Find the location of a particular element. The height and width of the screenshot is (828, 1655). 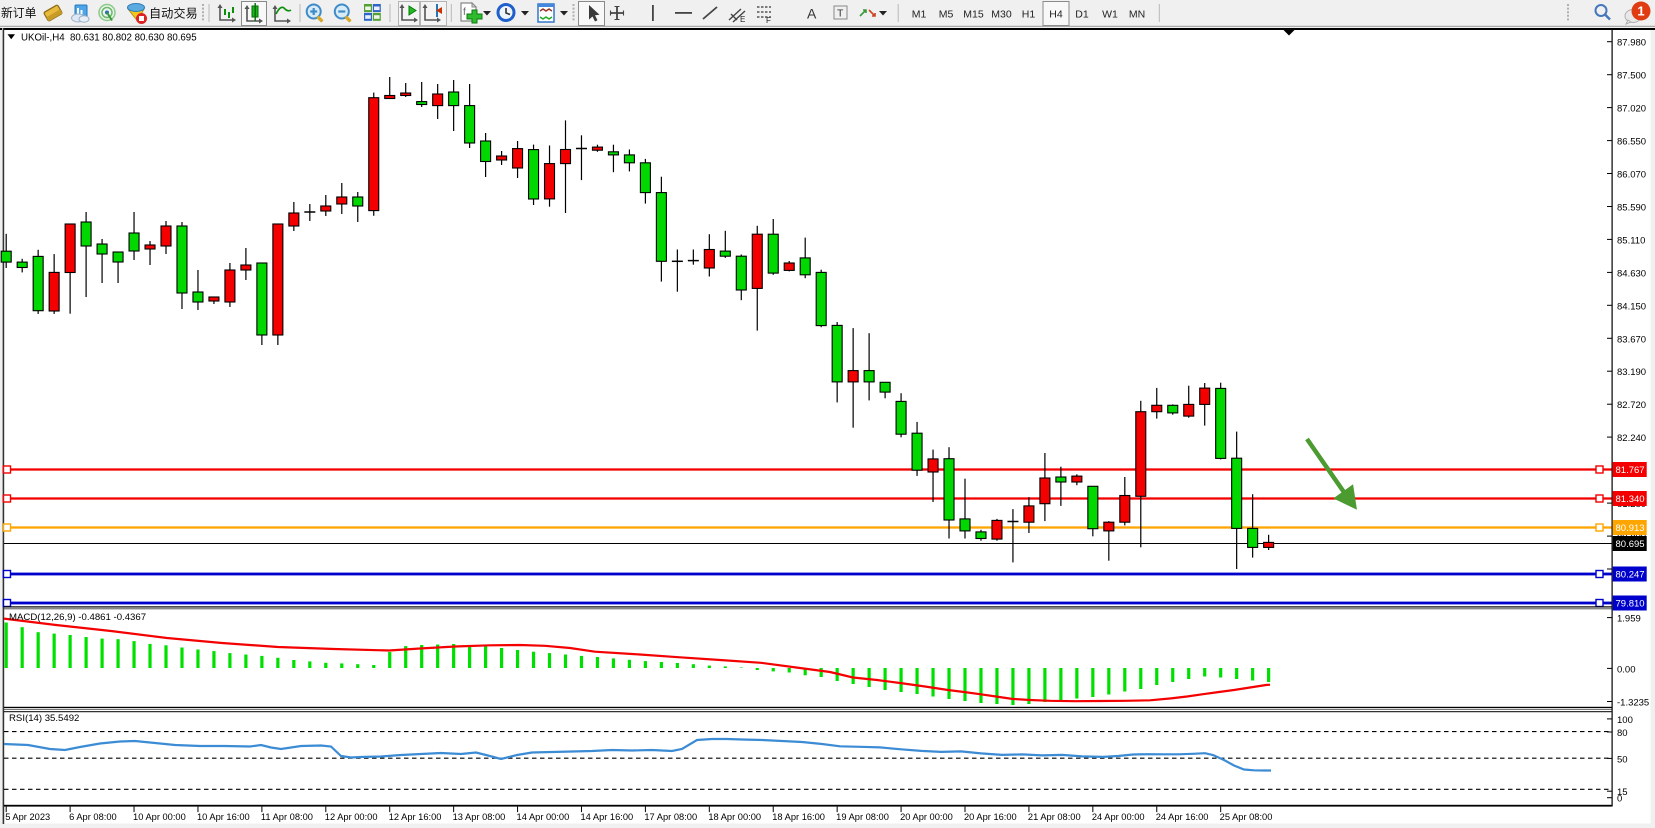

svg-text: 80.695 is located at coordinates (1630, 544).